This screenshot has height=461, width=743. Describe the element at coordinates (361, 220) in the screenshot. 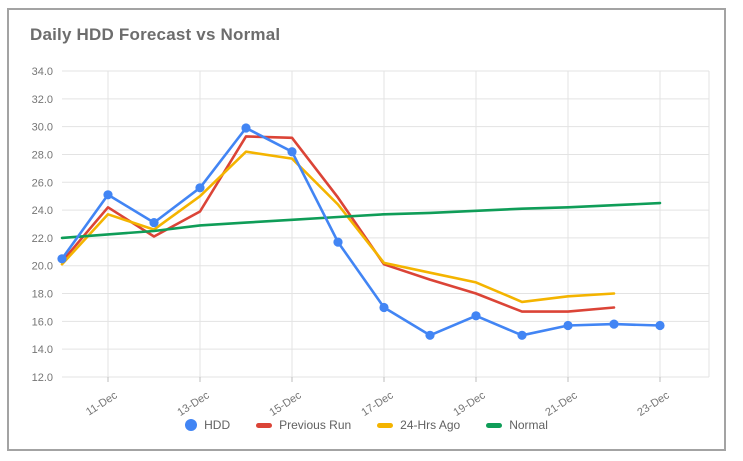

I see `series-line-normal` at that location.